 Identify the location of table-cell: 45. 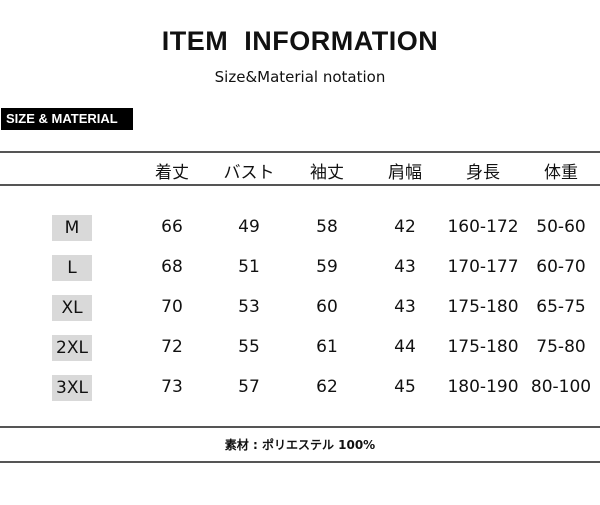
(405, 387).